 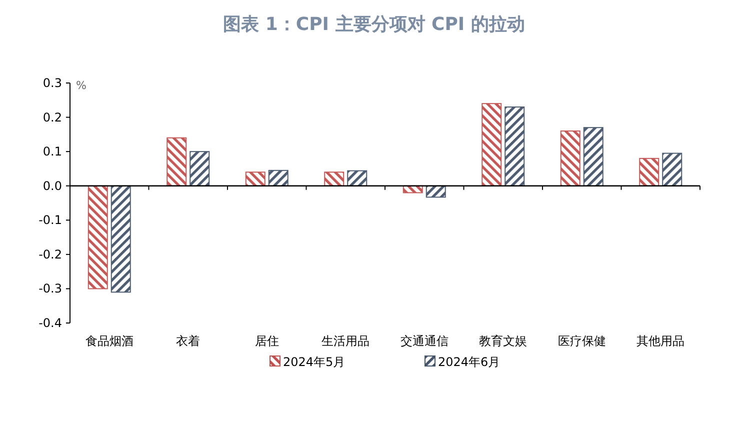 I want to click on x-tick-label: 居住, so click(x=266, y=341).